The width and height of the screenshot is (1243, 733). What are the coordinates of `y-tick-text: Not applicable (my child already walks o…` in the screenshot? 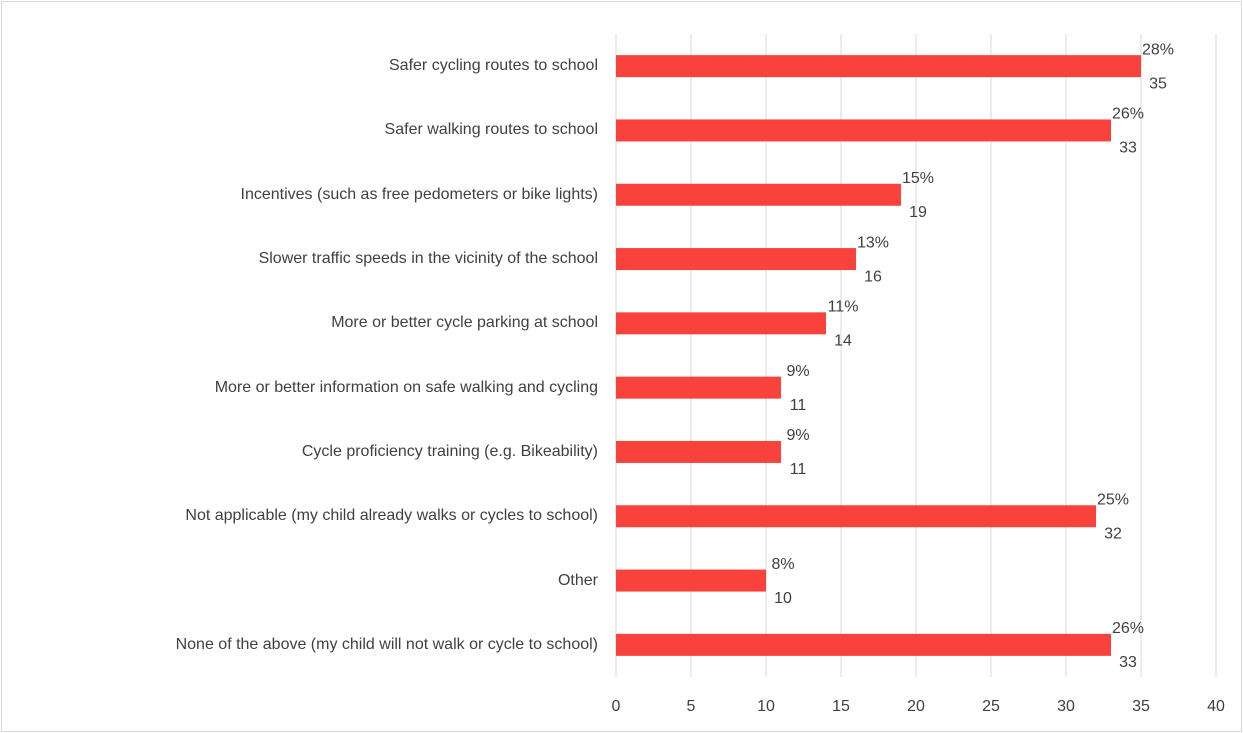 It's located at (391, 516).